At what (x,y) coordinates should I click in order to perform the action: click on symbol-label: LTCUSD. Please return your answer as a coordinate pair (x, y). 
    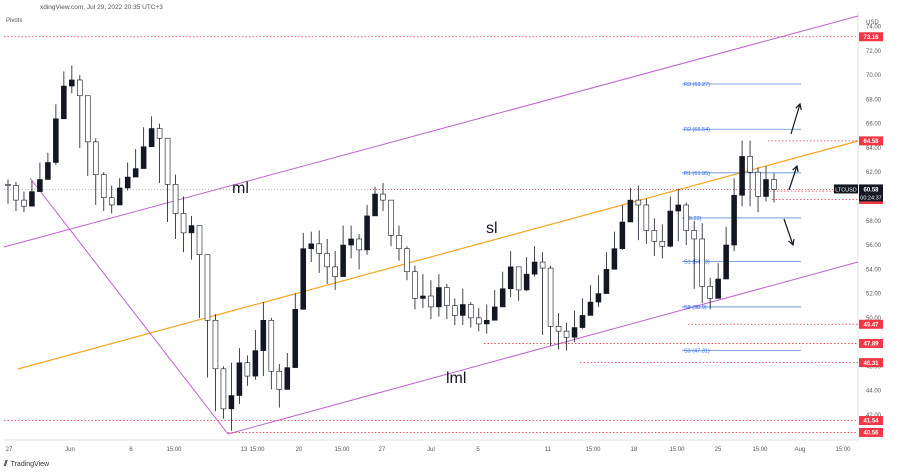
    Looking at the image, I should click on (846, 190).